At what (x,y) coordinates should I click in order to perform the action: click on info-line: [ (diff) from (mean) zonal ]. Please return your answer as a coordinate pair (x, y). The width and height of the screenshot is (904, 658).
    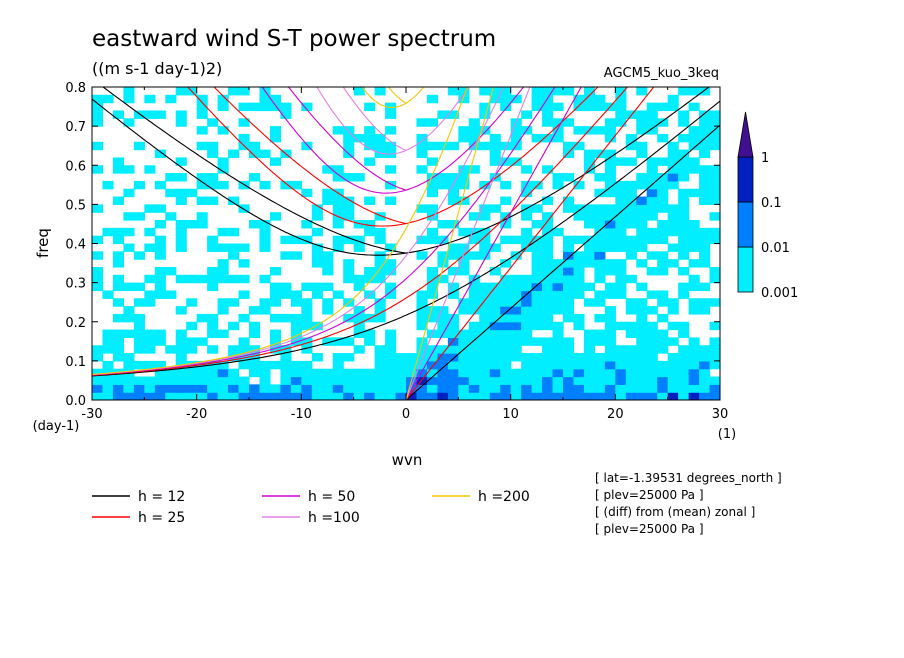
    Looking at the image, I should click on (675, 512).